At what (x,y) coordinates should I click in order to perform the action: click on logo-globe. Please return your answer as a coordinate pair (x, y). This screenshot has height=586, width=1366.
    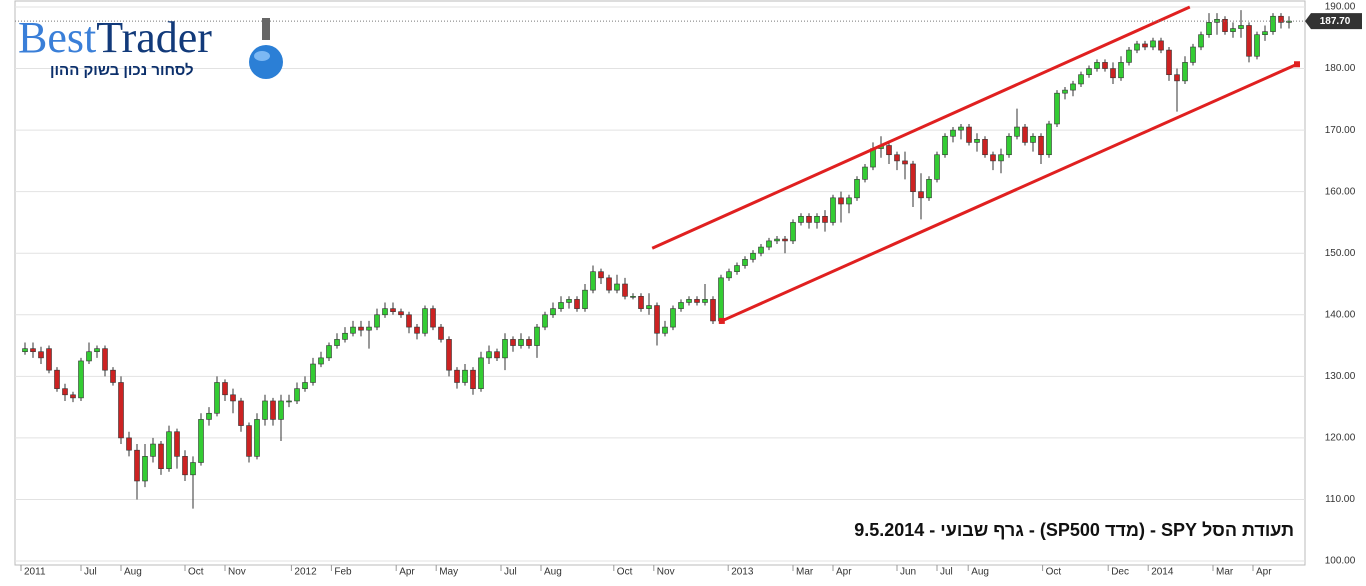
    Looking at the image, I should click on (266, 48).